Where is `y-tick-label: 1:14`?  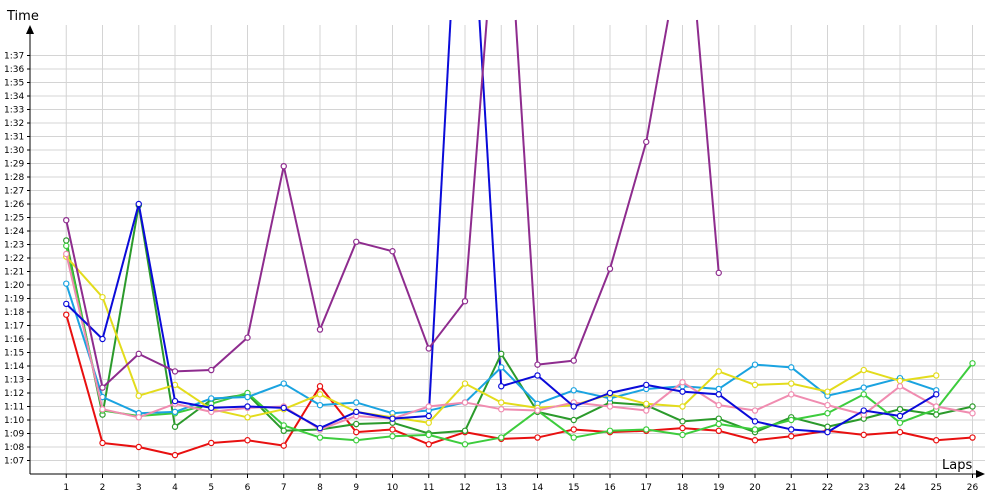
y-tick-label: 1:14 is located at coordinates (14, 367).